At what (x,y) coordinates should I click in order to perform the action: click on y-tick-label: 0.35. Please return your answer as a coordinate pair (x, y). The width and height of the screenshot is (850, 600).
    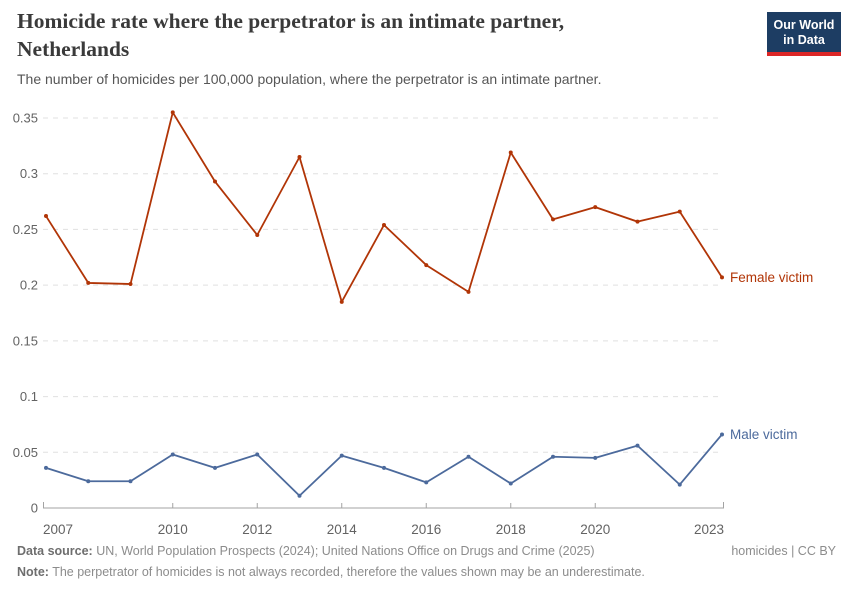
    Looking at the image, I should click on (25, 118).